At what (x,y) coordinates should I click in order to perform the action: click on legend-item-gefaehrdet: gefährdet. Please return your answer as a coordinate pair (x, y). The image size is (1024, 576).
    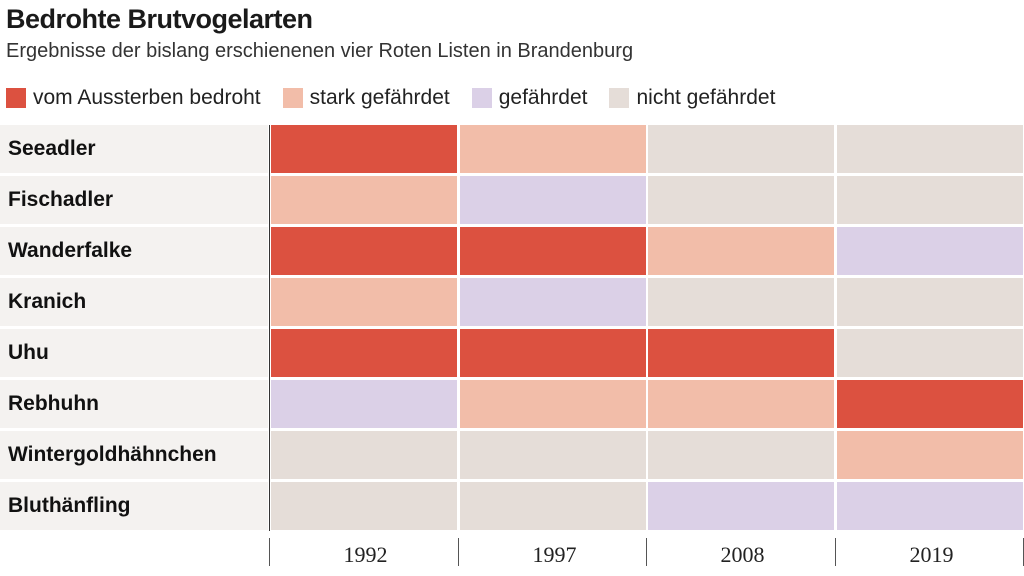
    Looking at the image, I should click on (529, 98).